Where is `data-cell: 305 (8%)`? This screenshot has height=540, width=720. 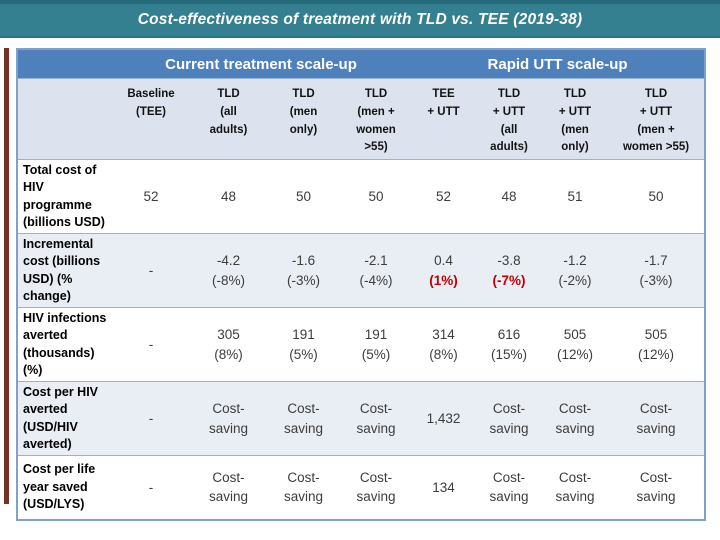 data-cell: 305 (8%) is located at coordinates (228, 344).